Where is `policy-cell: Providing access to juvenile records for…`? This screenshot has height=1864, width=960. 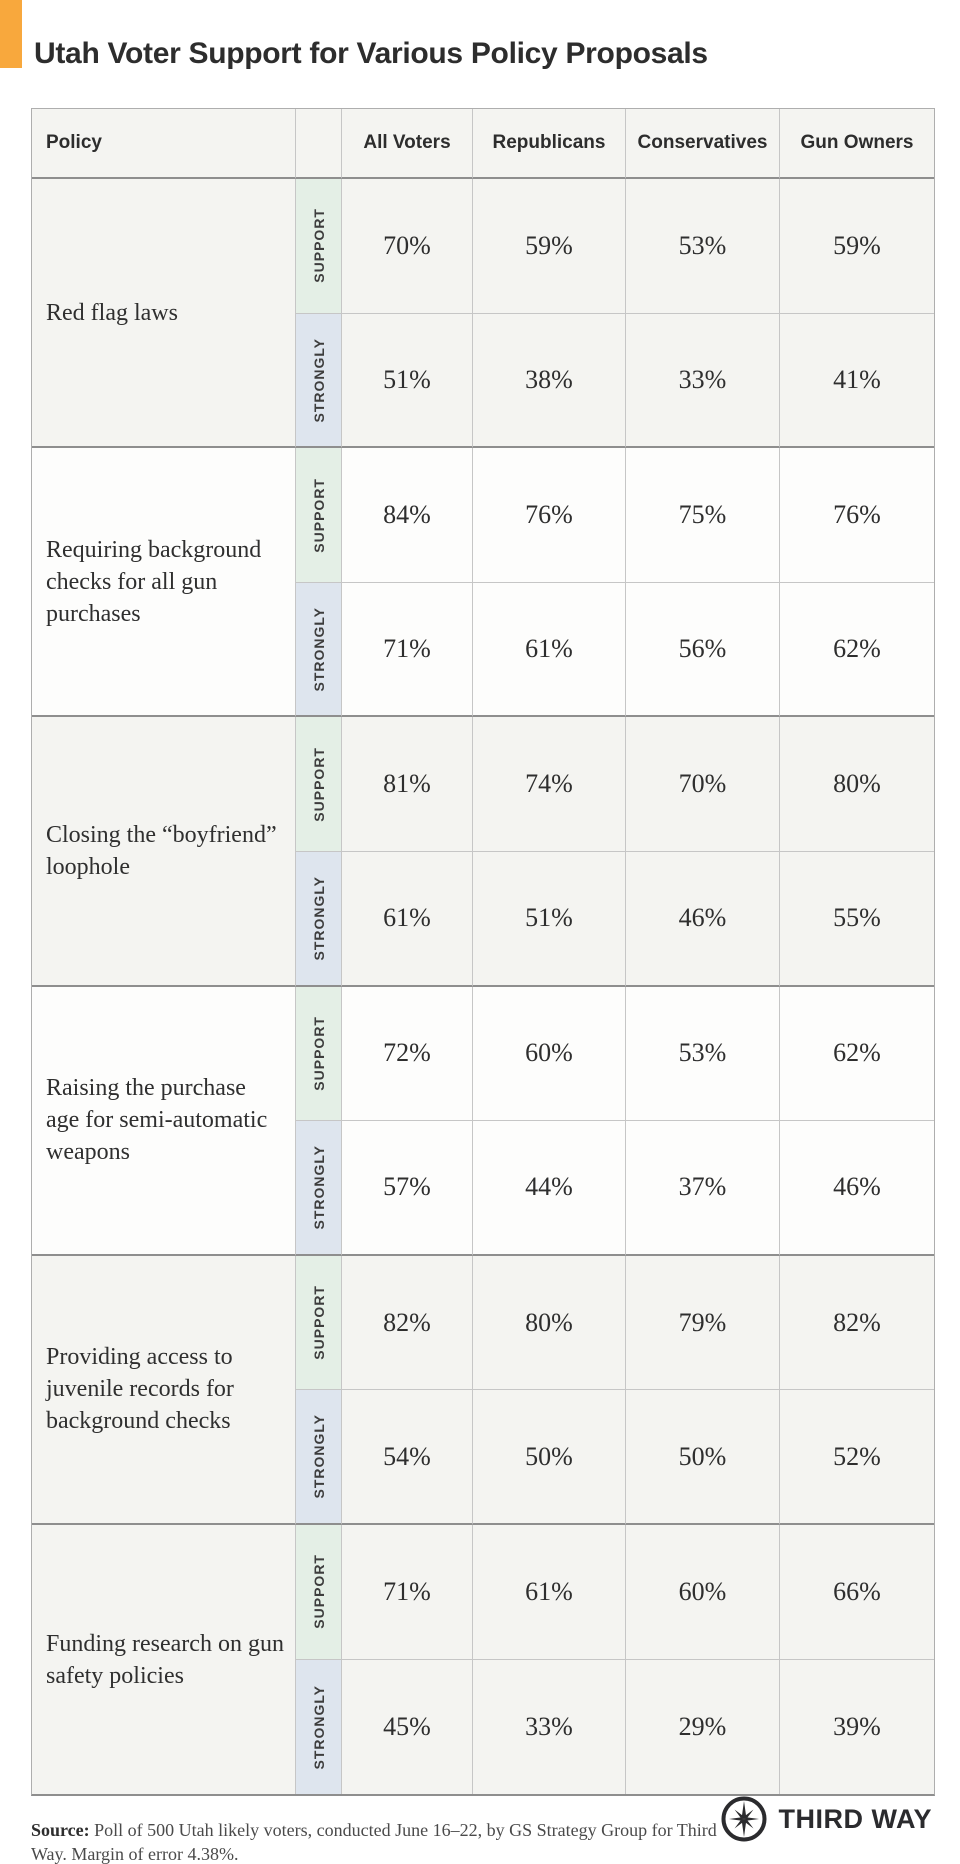
policy-cell: Providing access to juvenile records for… is located at coordinates (164, 1390).